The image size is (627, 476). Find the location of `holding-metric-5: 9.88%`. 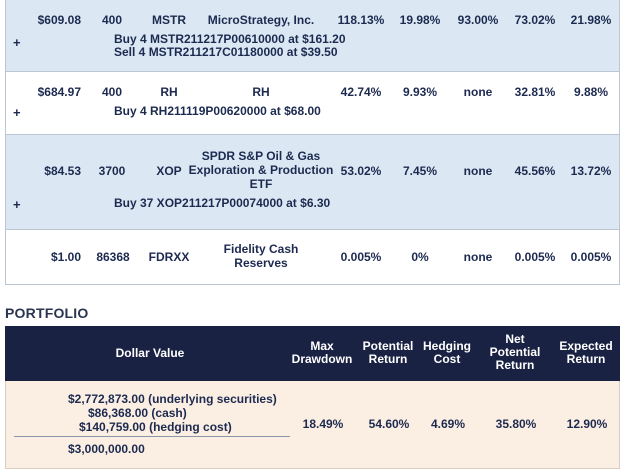

holding-metric-5: 9.88% is located at coordinates (591, 92).